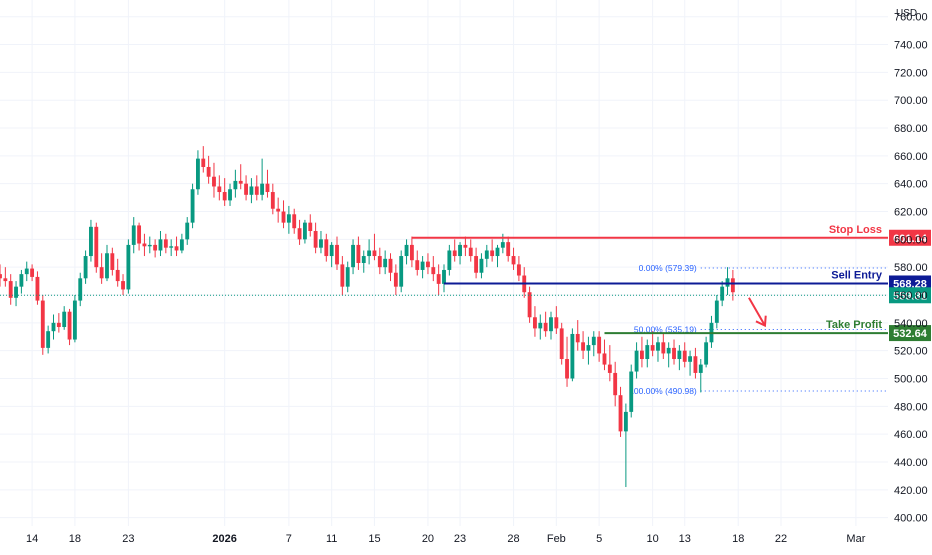 This screenshot has height=555, width=932. Describe the element at coordinates (854, 325) in the screenshot. I see `level-label-take-profit: Take Profit` at that location.